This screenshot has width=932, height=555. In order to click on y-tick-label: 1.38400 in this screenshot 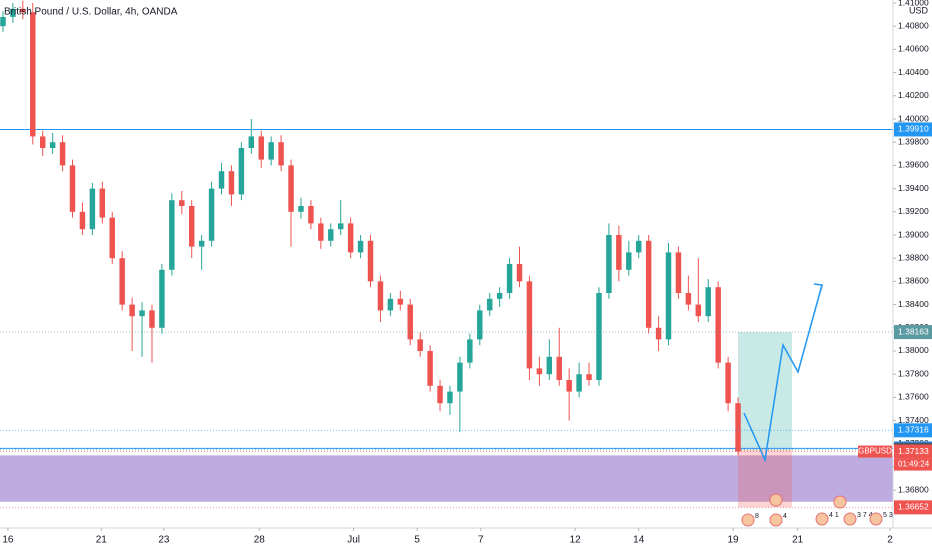, I will do `click(913, 304)`.